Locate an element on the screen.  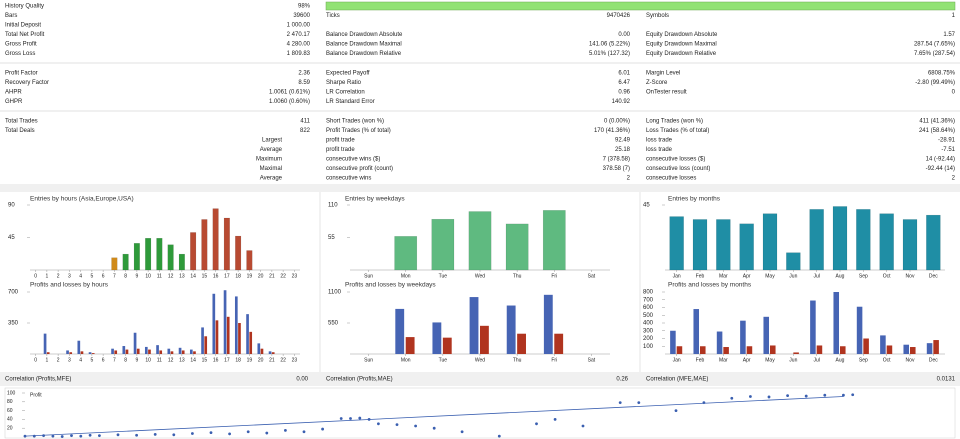
stat-label: Sharpe Ratio is located at coordinates (344, 83).